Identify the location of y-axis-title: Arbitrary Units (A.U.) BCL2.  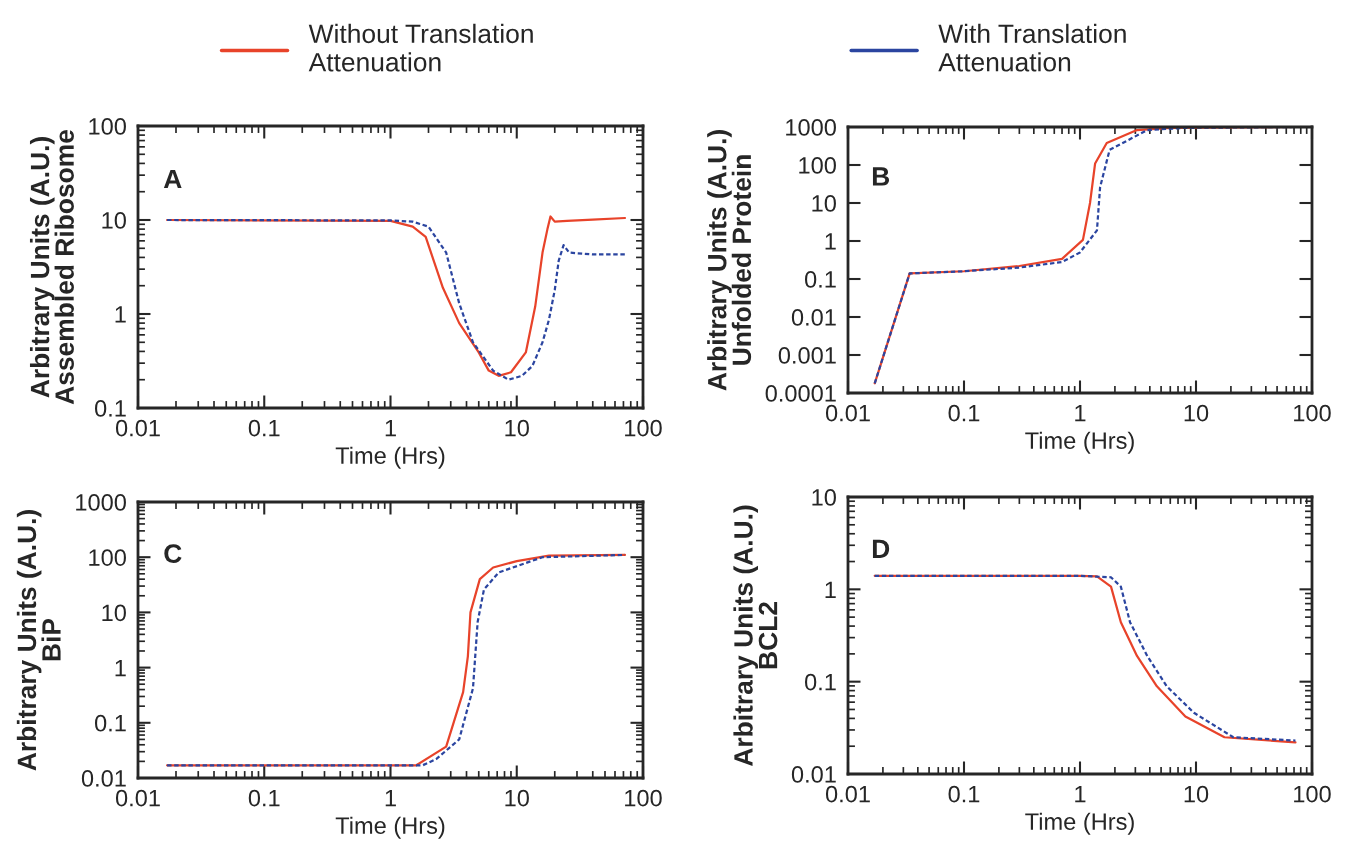
(755, 636).